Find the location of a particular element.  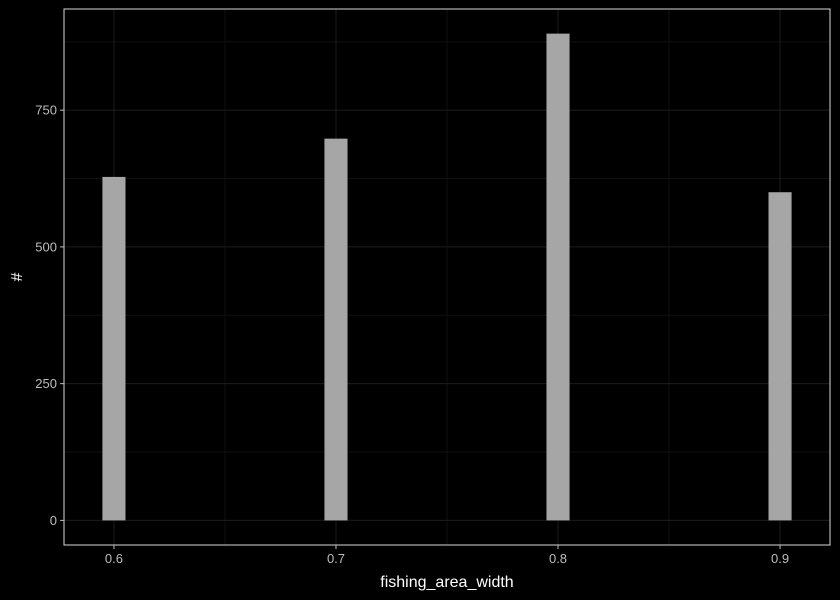

y-tick-label: 750 is located at coordinates (46, 110).